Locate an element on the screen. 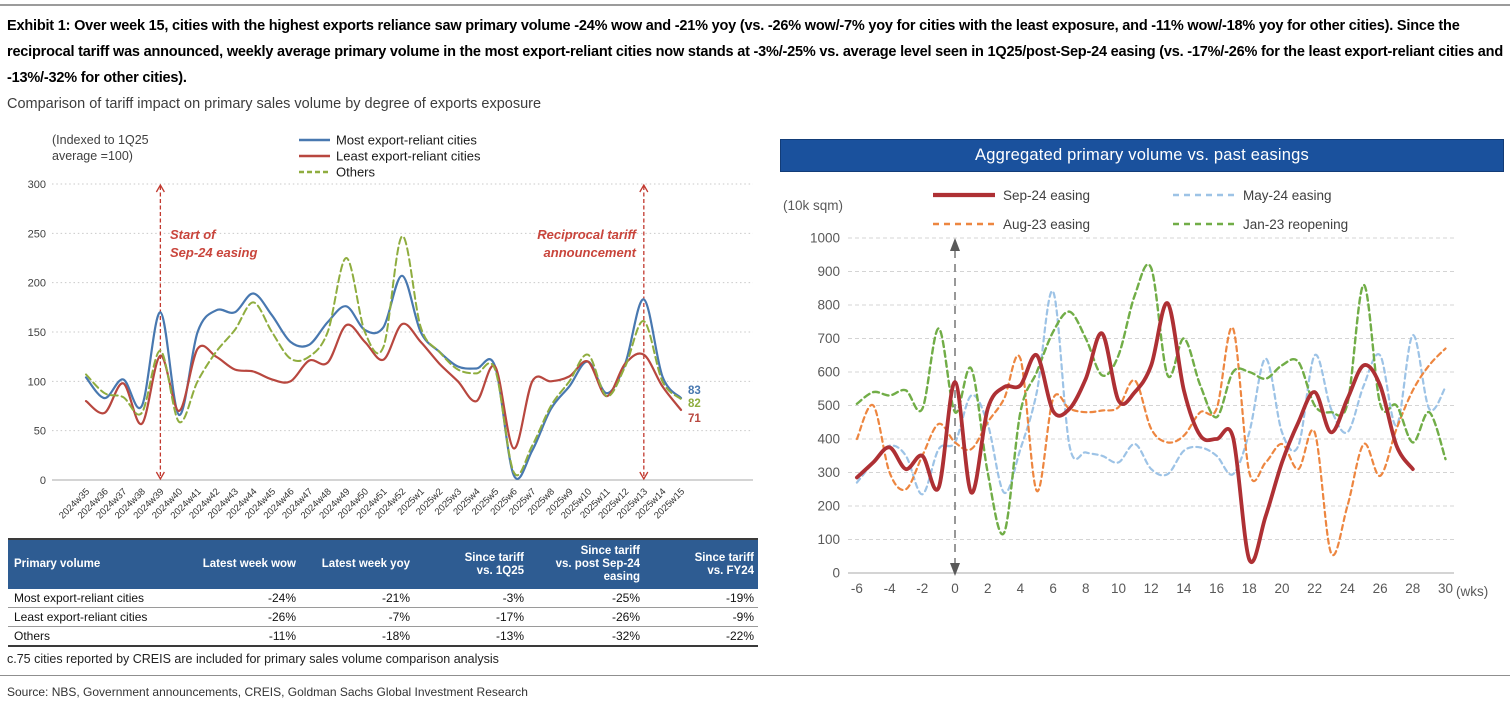  table-value-cell: -32% is located at coordinates (586, 636).